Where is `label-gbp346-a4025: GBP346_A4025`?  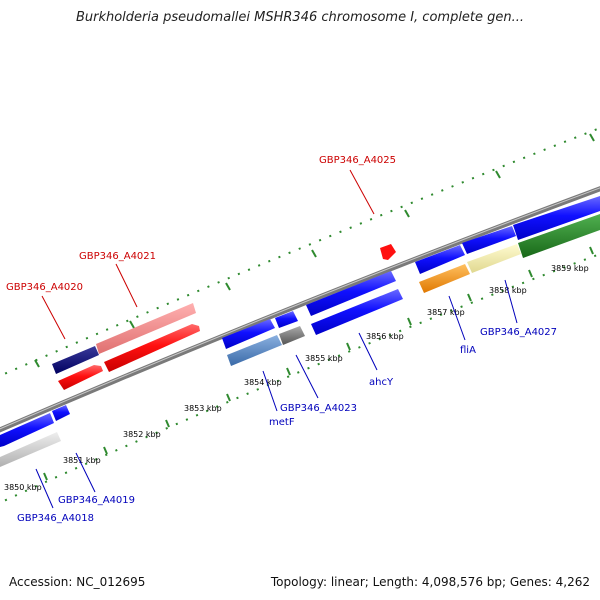
label-gbp346-a4025: GBP346_A4025 is located at coordinates (357, 160).